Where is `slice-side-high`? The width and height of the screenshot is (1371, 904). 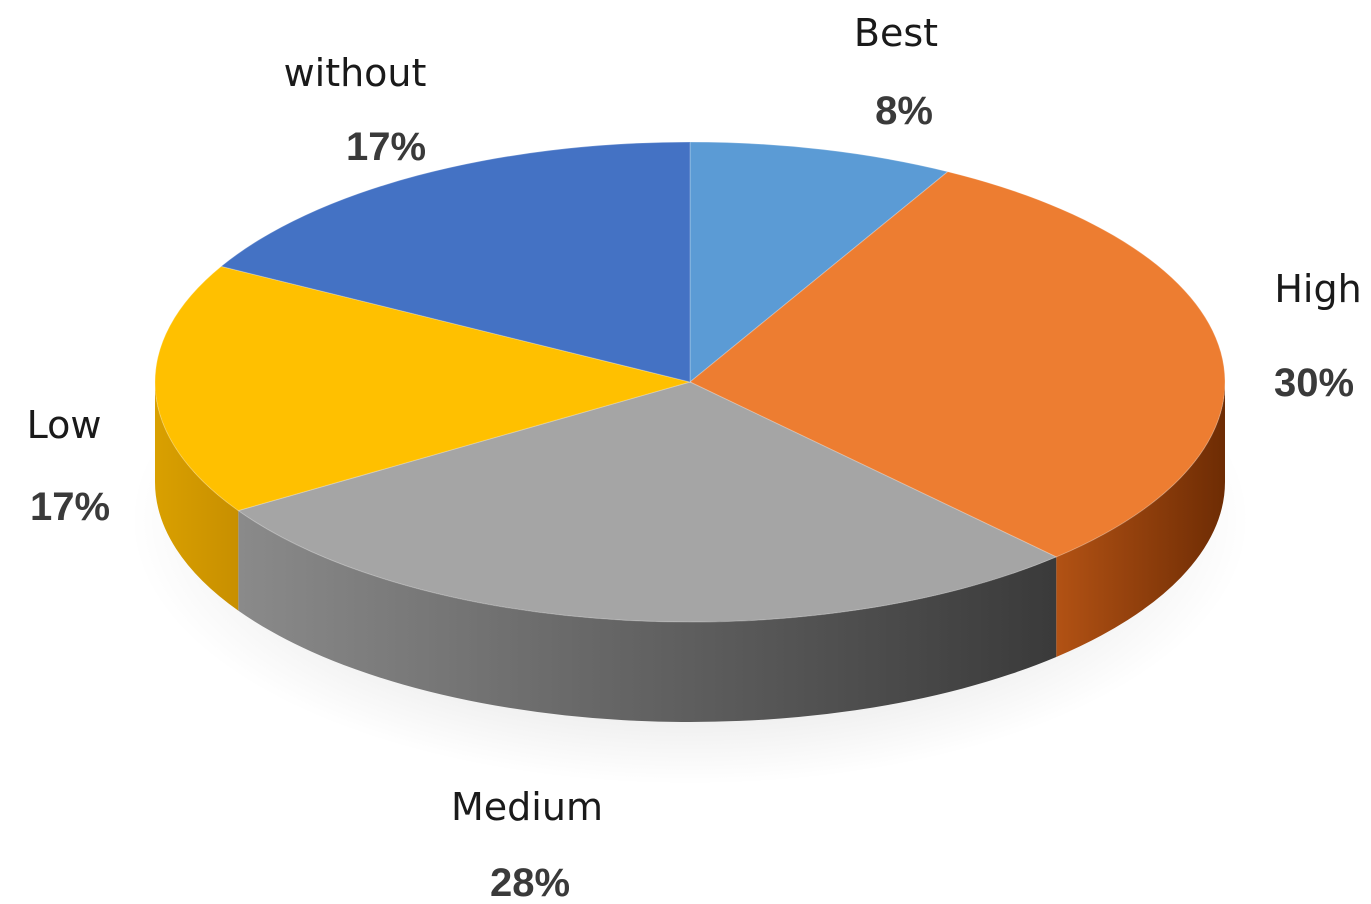
slice-side-high is located at coordinates (1140, 519).